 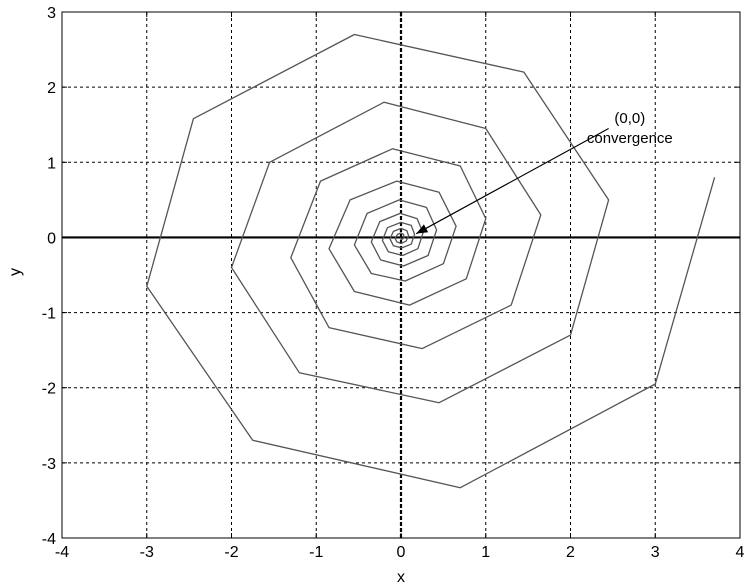 I want to click on x-tick-label: -4, so click(x=62, y=552).